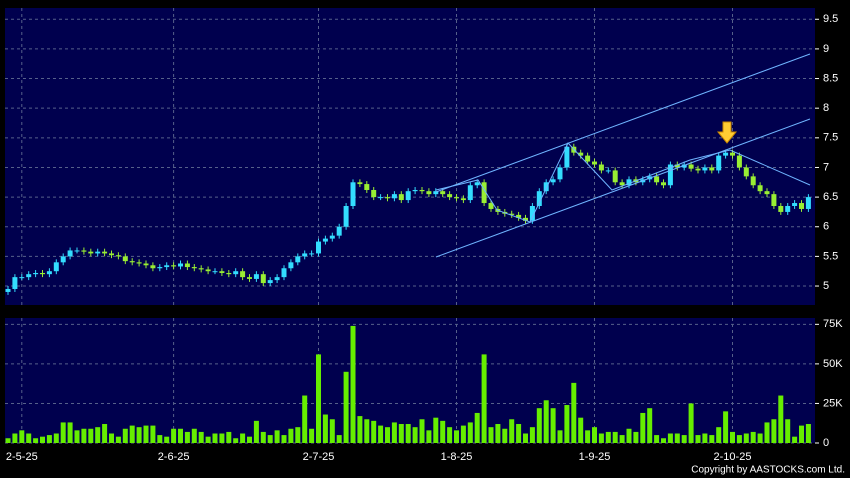 The image size is (850, 478). I want to click on arrow-marker, so click(727, 132).